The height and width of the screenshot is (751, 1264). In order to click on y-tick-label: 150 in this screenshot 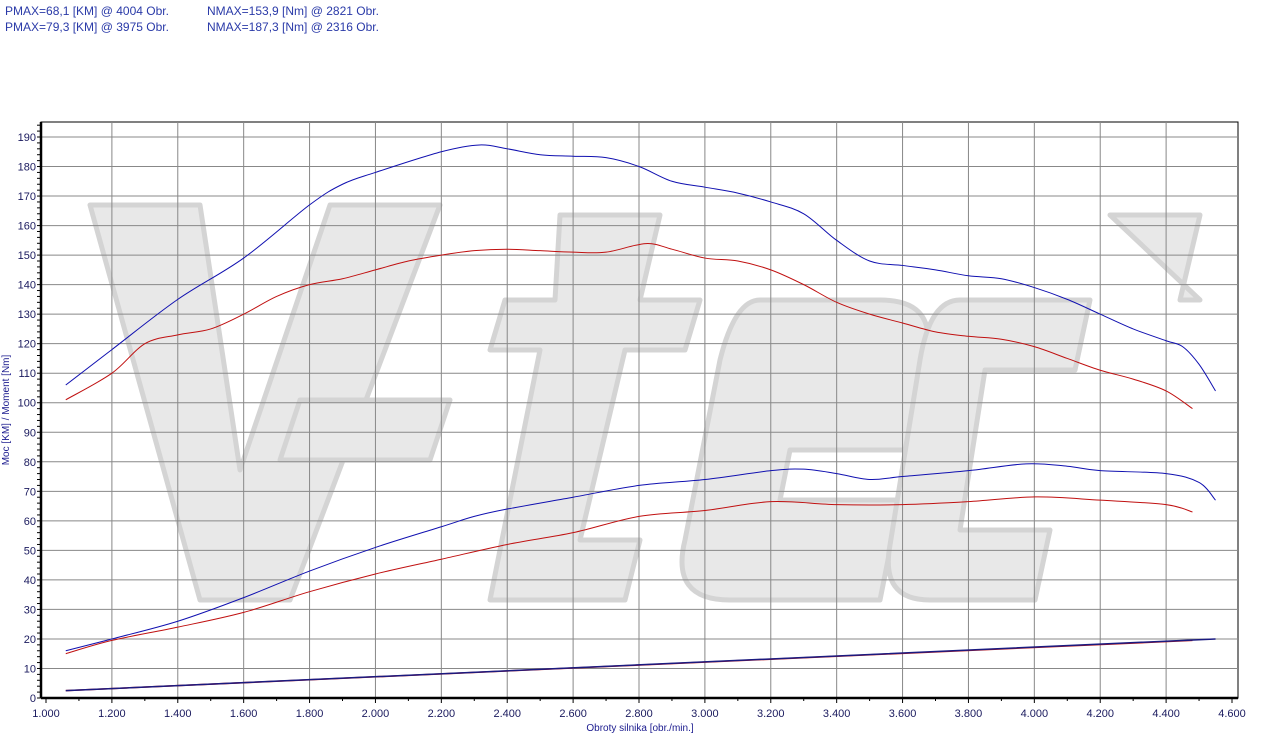, I will do `click(27, 256)`.